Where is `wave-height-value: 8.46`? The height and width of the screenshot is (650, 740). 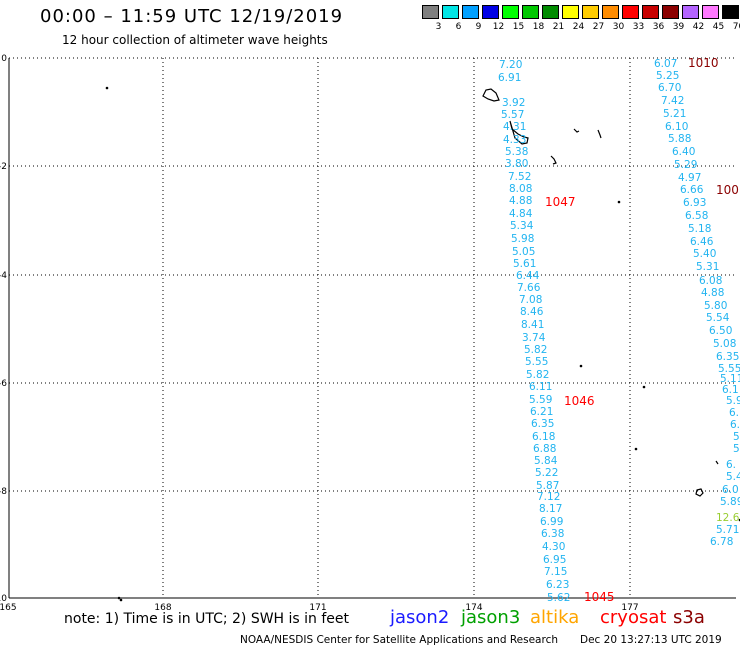 wave-height-value: 8.46 is located at coordinates (532, 312).